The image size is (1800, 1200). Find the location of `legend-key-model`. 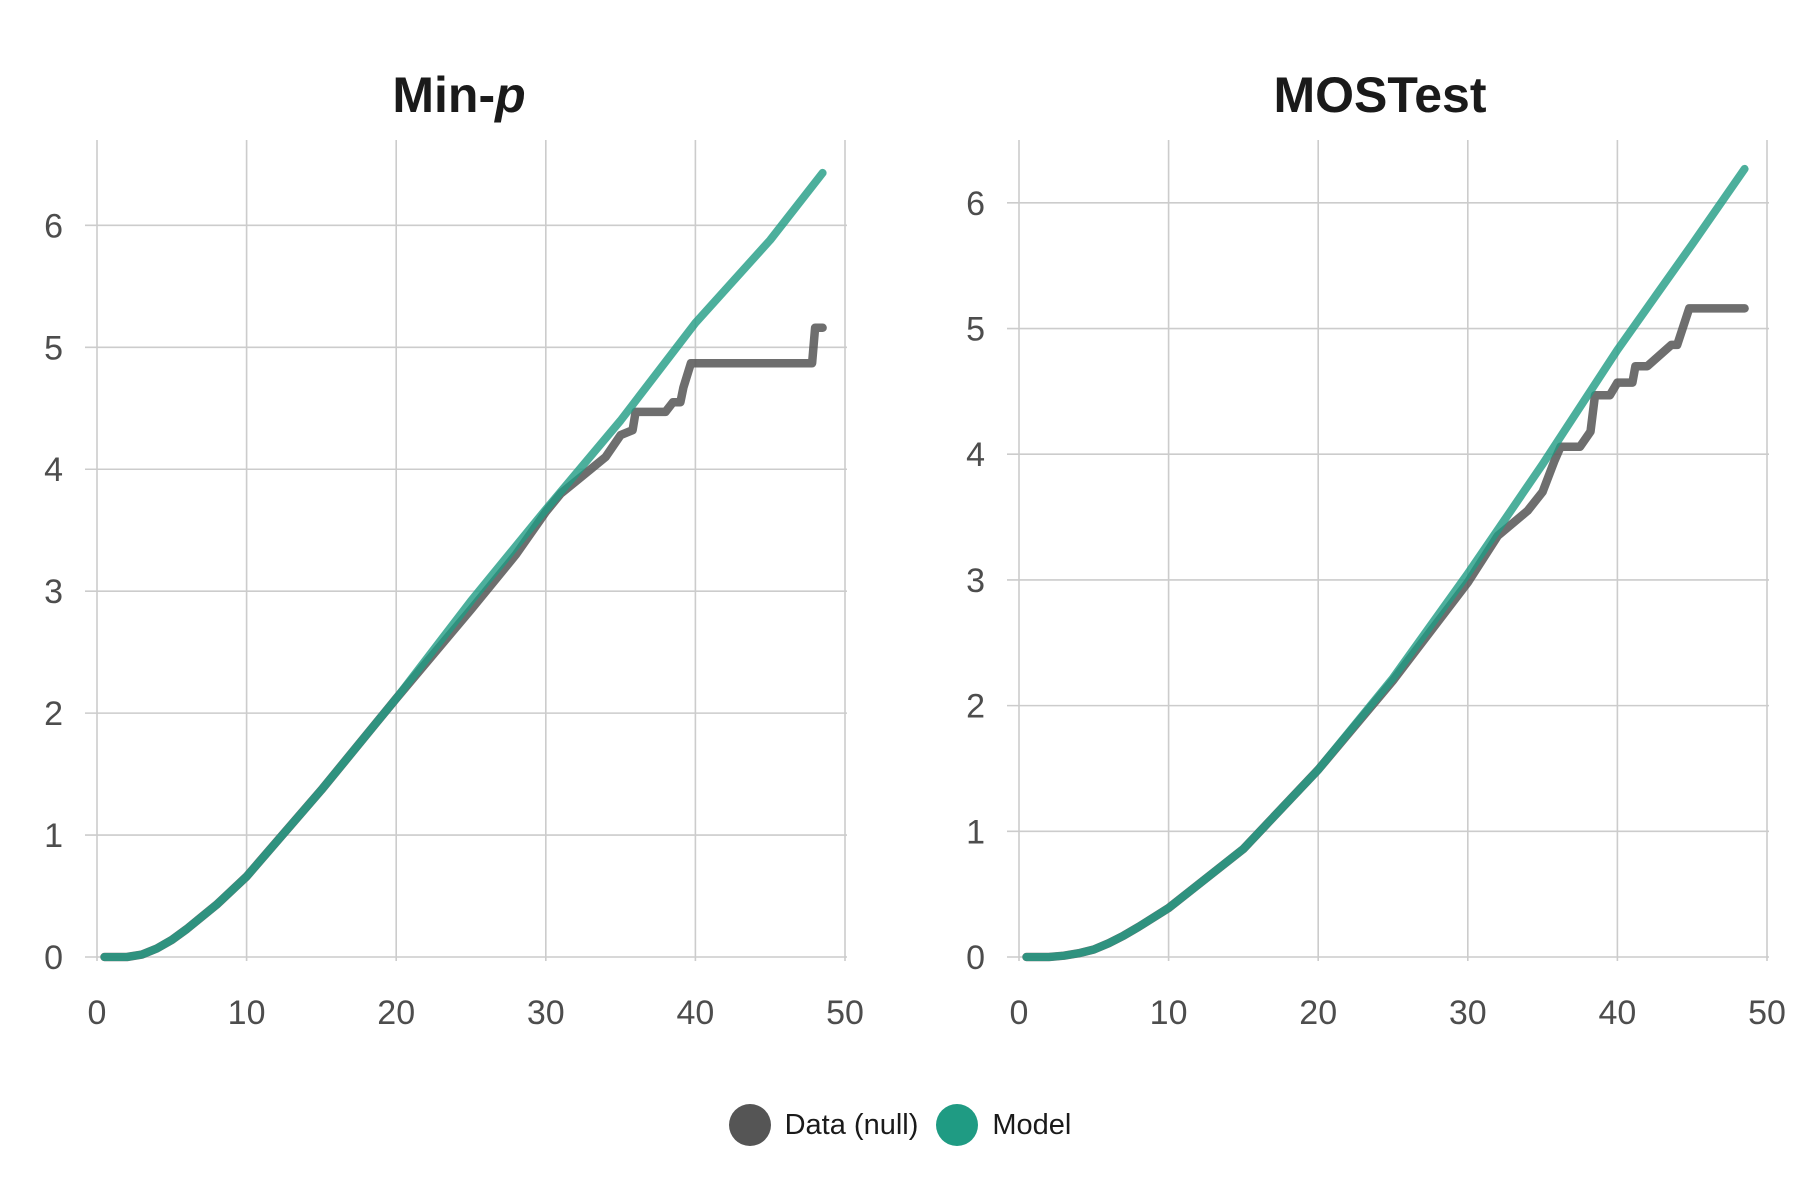

legend-key-model is located at coordinates (957, 1125).